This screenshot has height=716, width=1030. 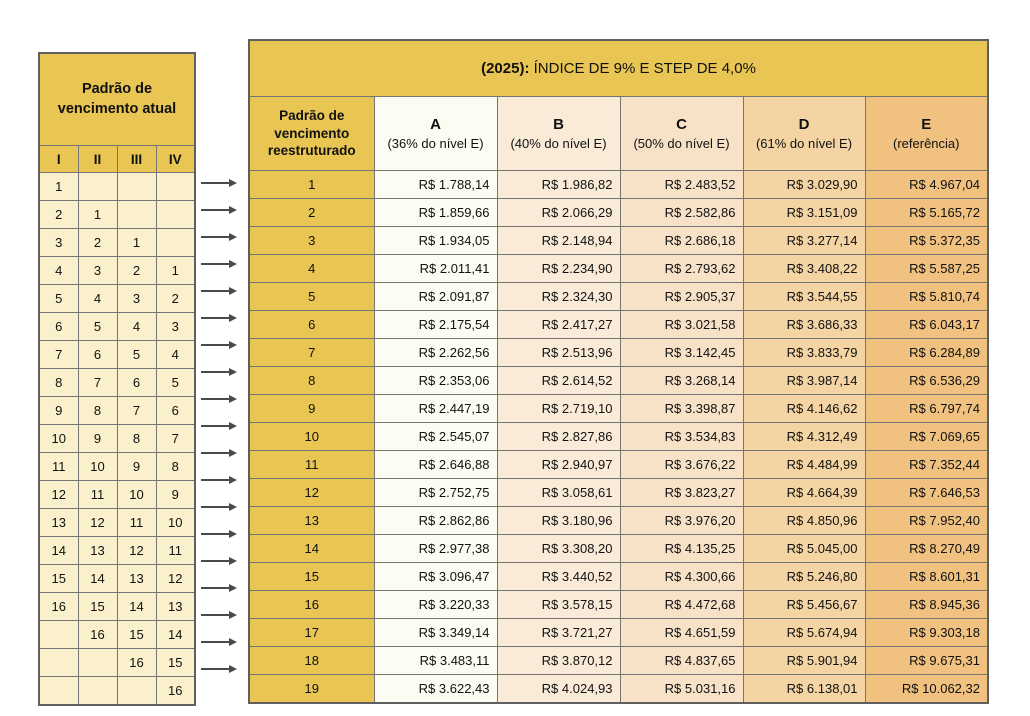 What do you see at coordinates (926, 492) in the screenshot?
I see `salary-value-cell: R$ 7.646,53` at bounding box center [926, 492].